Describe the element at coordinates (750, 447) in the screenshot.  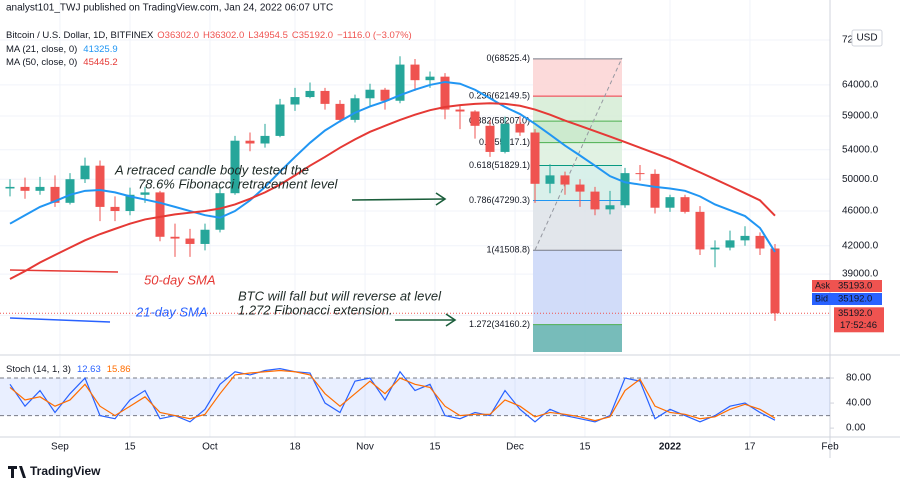
I see `x-tick-label: 17` at that location.